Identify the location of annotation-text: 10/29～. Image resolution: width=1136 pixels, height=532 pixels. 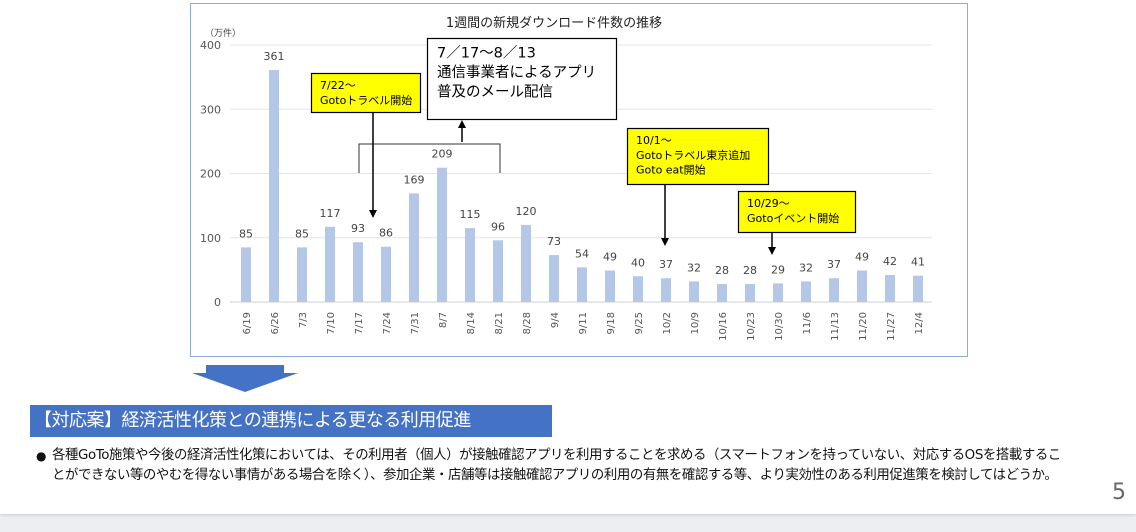
(768, 203).